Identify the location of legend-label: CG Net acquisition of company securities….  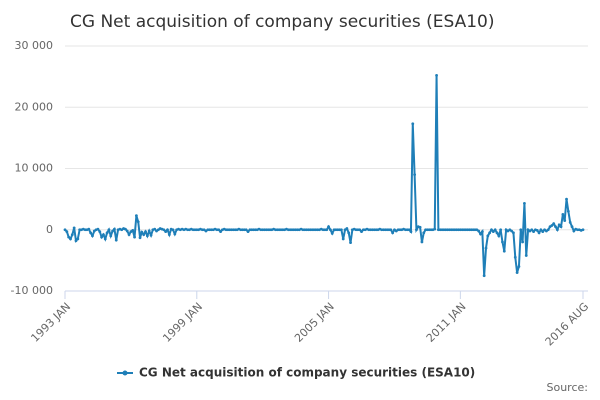
(307, 373).